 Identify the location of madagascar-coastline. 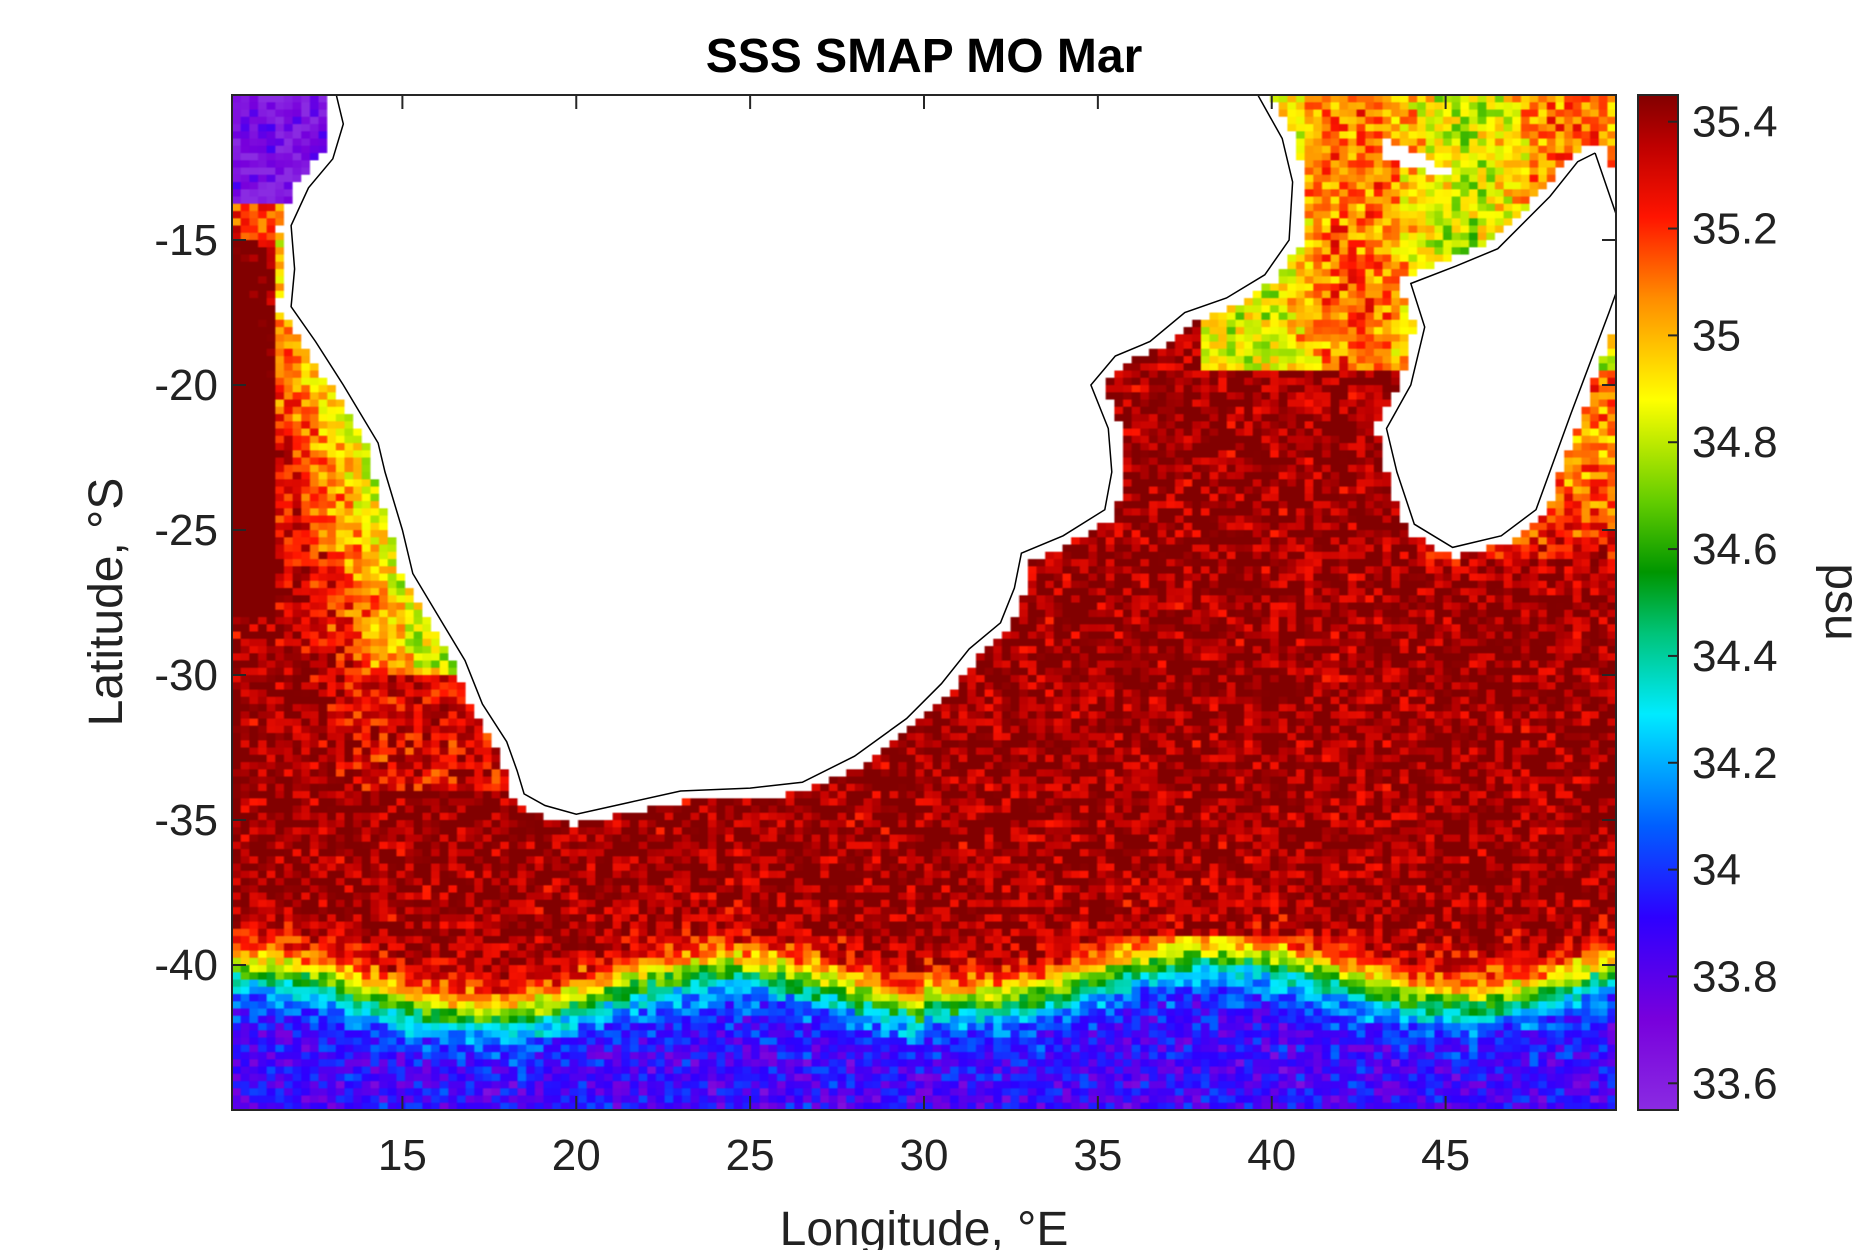
(1500, 350).